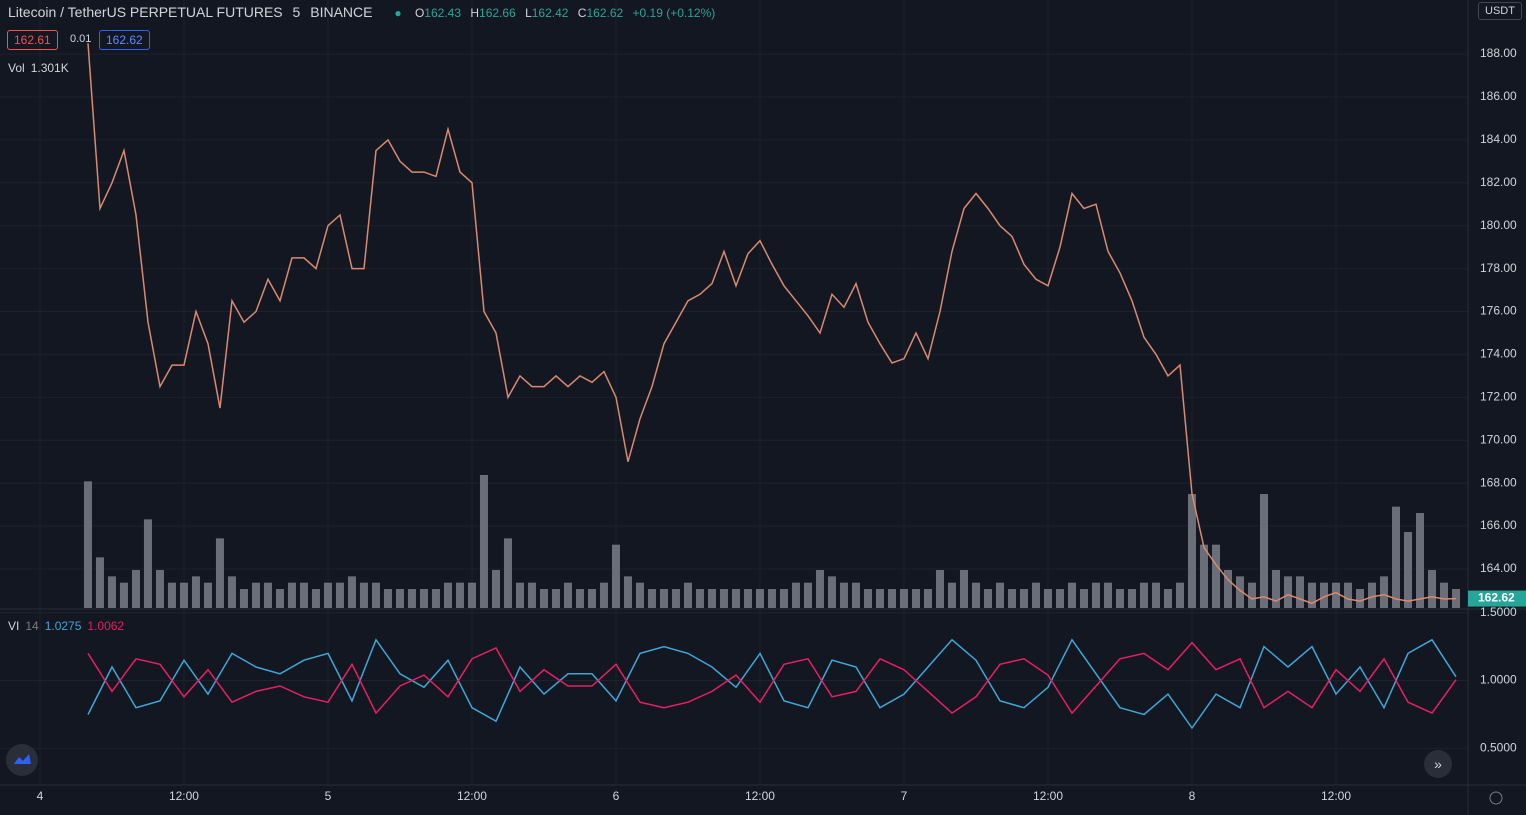 Image resolution: width=1526 pixels, height=815 pixels. I want to click on y-tick-label: 166.00, so click(1498, 525).